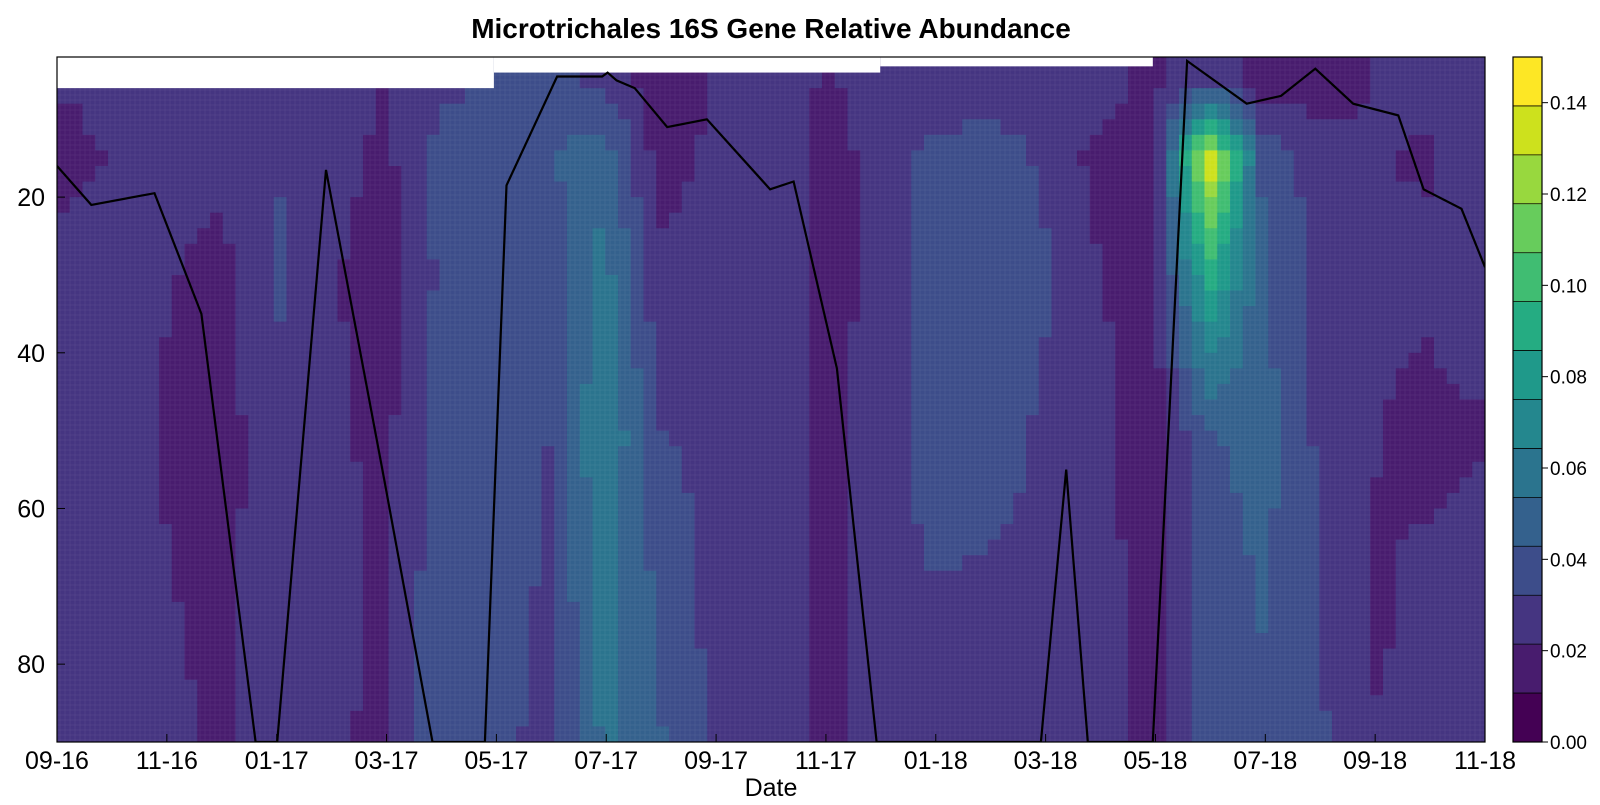 The height and width of the screenshot is (805, 1600). I want to click on x-tick-label: 09-16, so click(57, 761).